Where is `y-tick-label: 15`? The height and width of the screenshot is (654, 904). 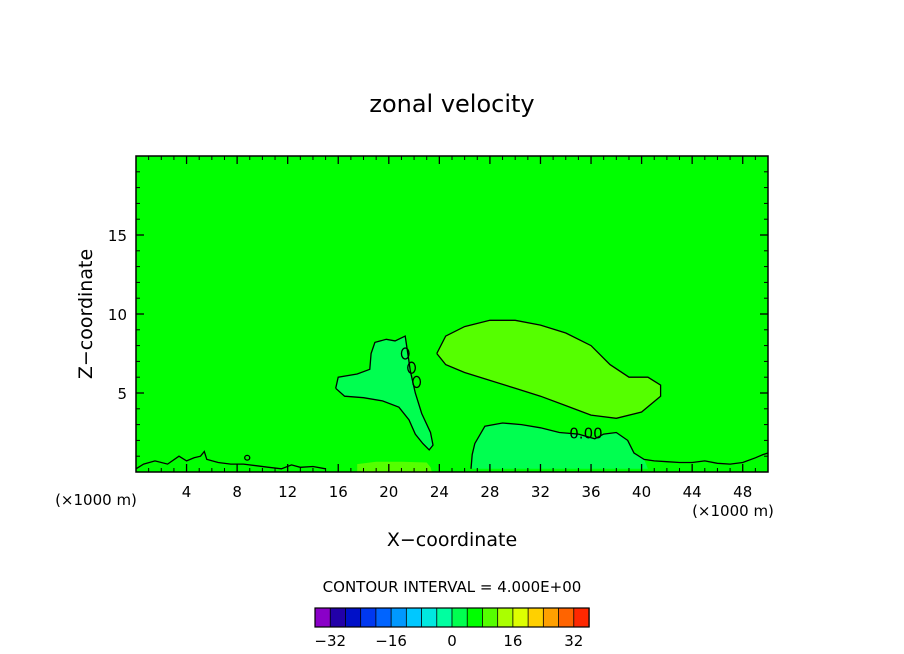
y-tick-label: 15 is located at coordinates (117, 236).